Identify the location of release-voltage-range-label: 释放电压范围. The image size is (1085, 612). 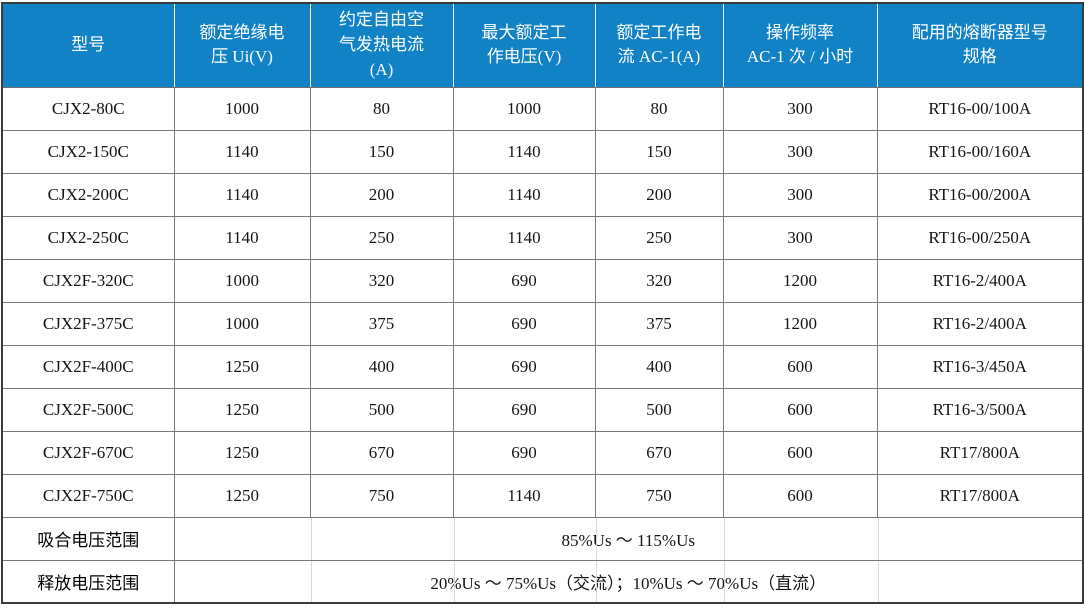
(88, 581).